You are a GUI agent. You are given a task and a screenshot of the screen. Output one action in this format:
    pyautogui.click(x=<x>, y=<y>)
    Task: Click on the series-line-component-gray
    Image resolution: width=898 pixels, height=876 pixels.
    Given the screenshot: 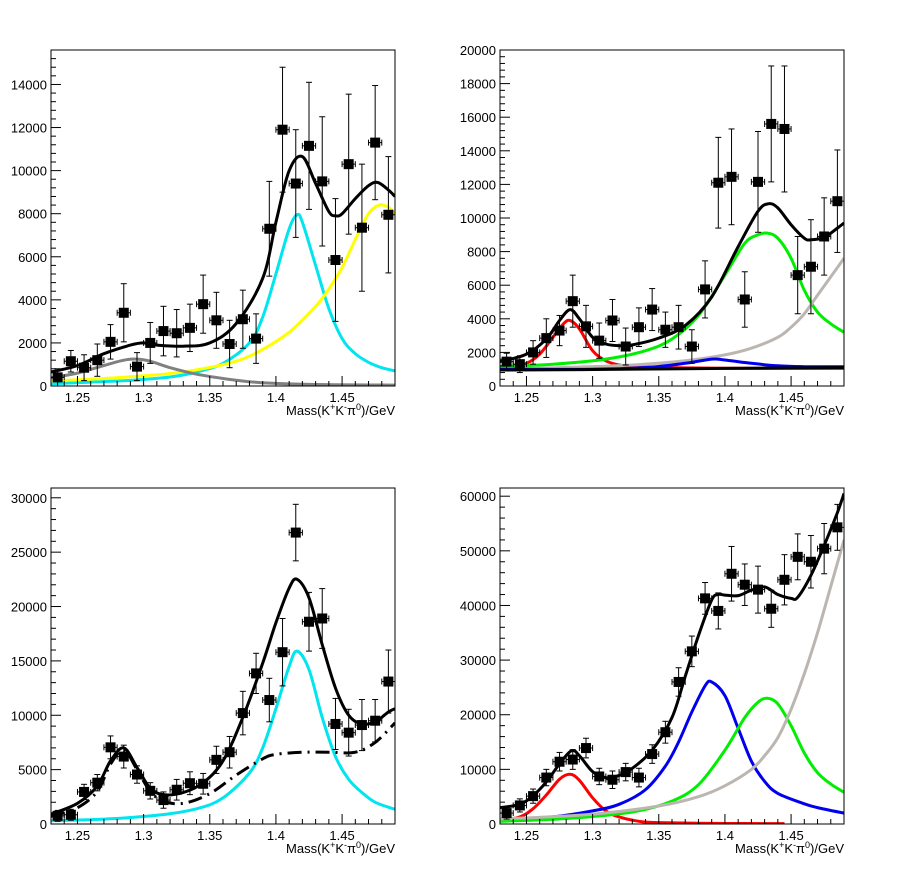 What is the action you would take?
    pyautogui.click(x=672, y=314)
    